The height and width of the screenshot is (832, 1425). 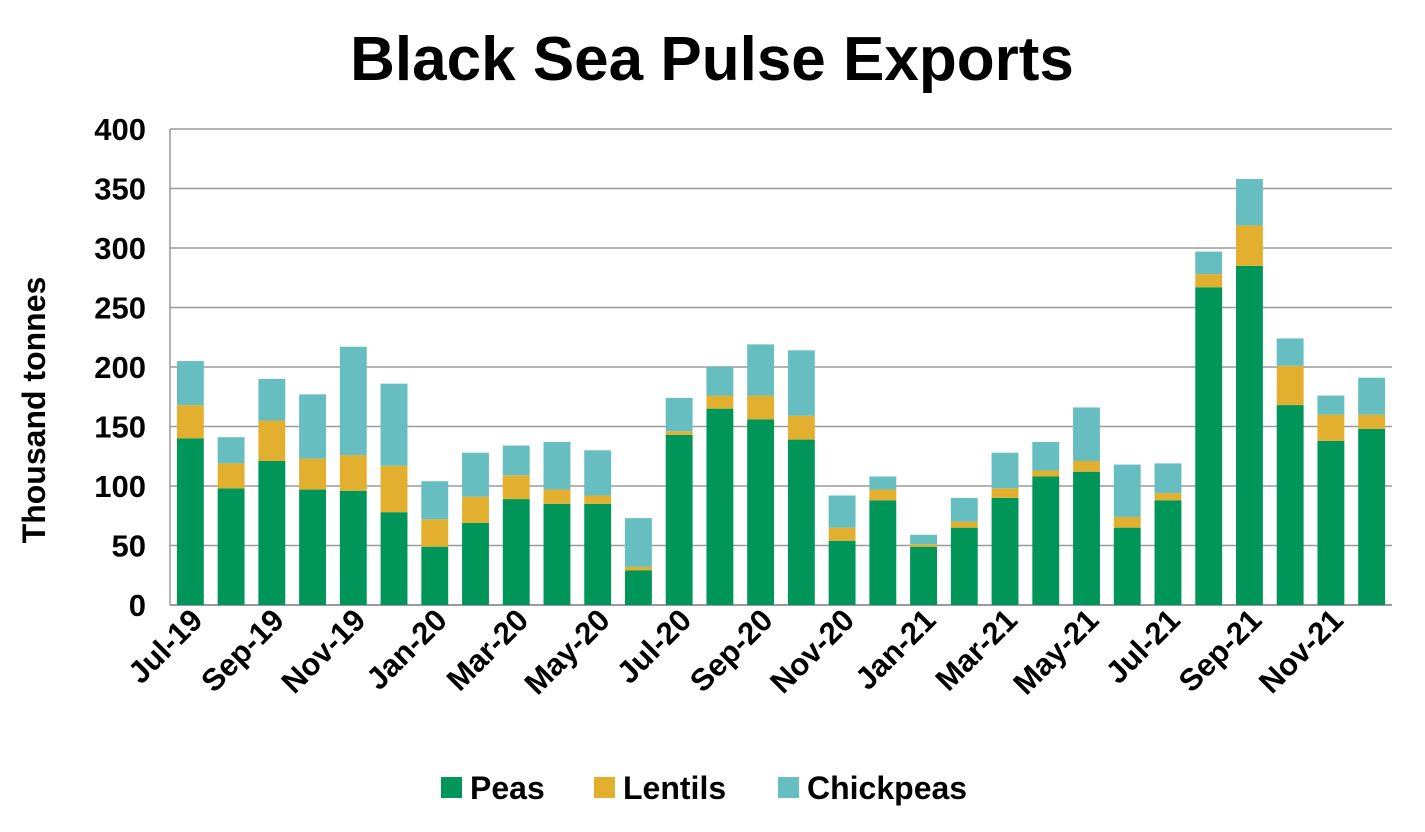 I want to click on x-tick-label: May-20, so click(x=567, y=651).